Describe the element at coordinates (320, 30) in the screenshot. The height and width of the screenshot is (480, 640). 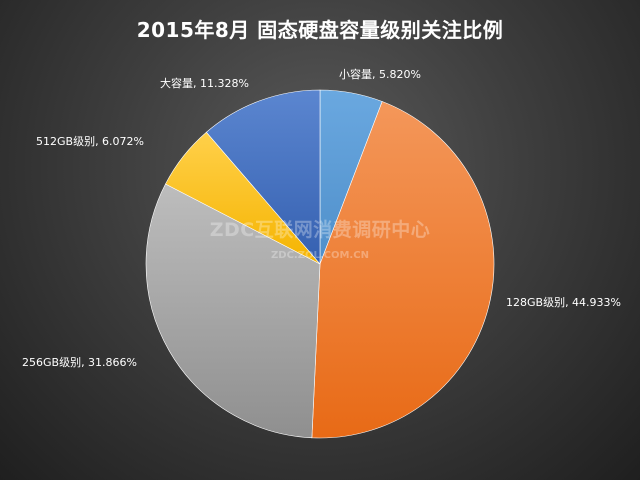
I see `chart-title: 2015年8月 固态硬盘容量级别关注比例` at that location.